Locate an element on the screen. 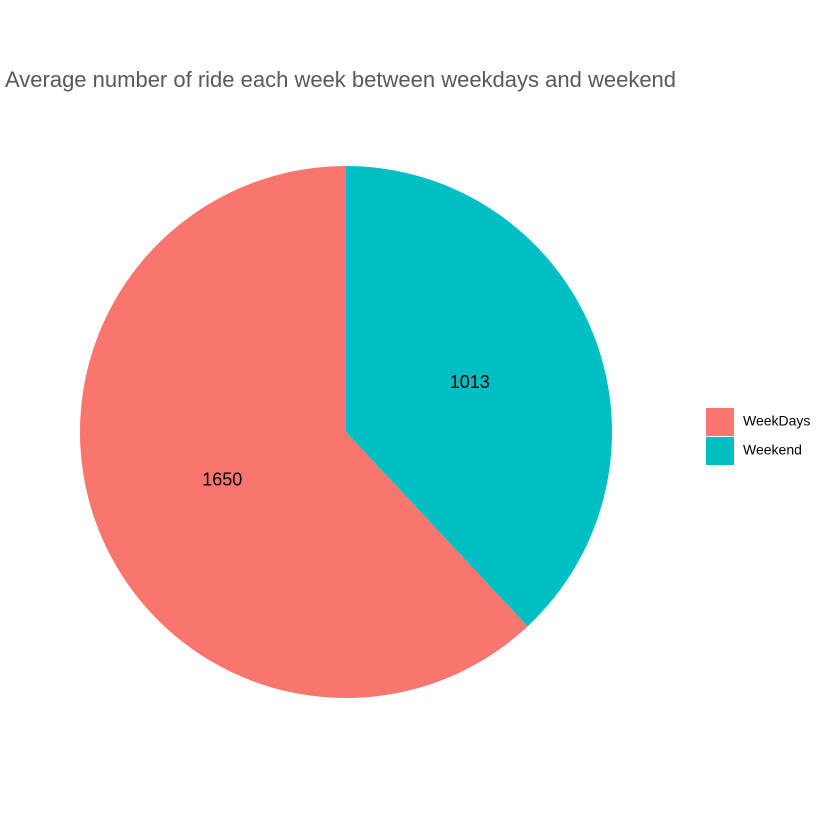 The width and height of the screenshot is (840, 840). pie-data-labels: 1650 1013 is located at coordinates (345, 431).